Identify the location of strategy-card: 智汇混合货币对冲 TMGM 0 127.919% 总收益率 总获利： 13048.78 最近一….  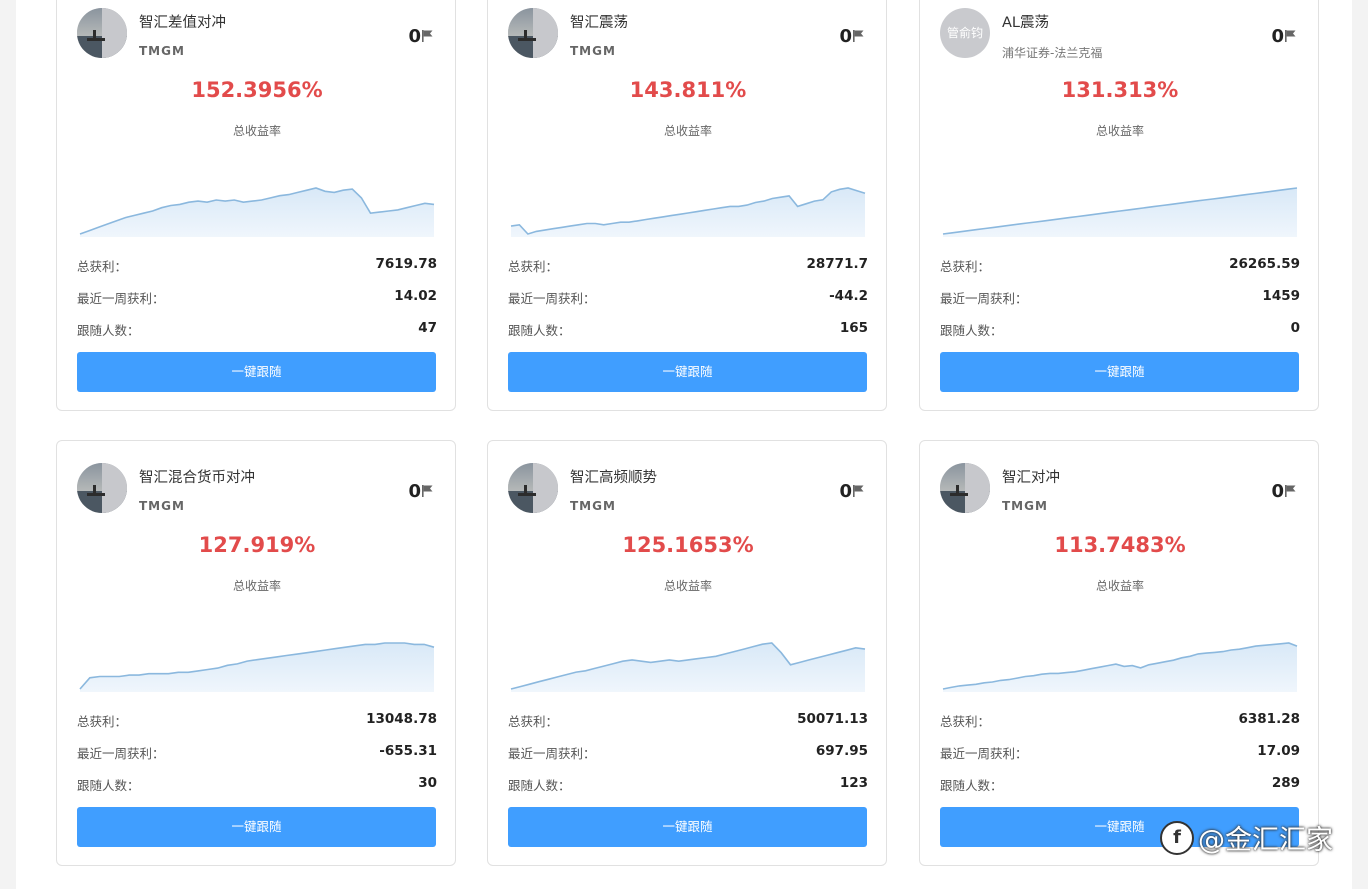
(256, 653).